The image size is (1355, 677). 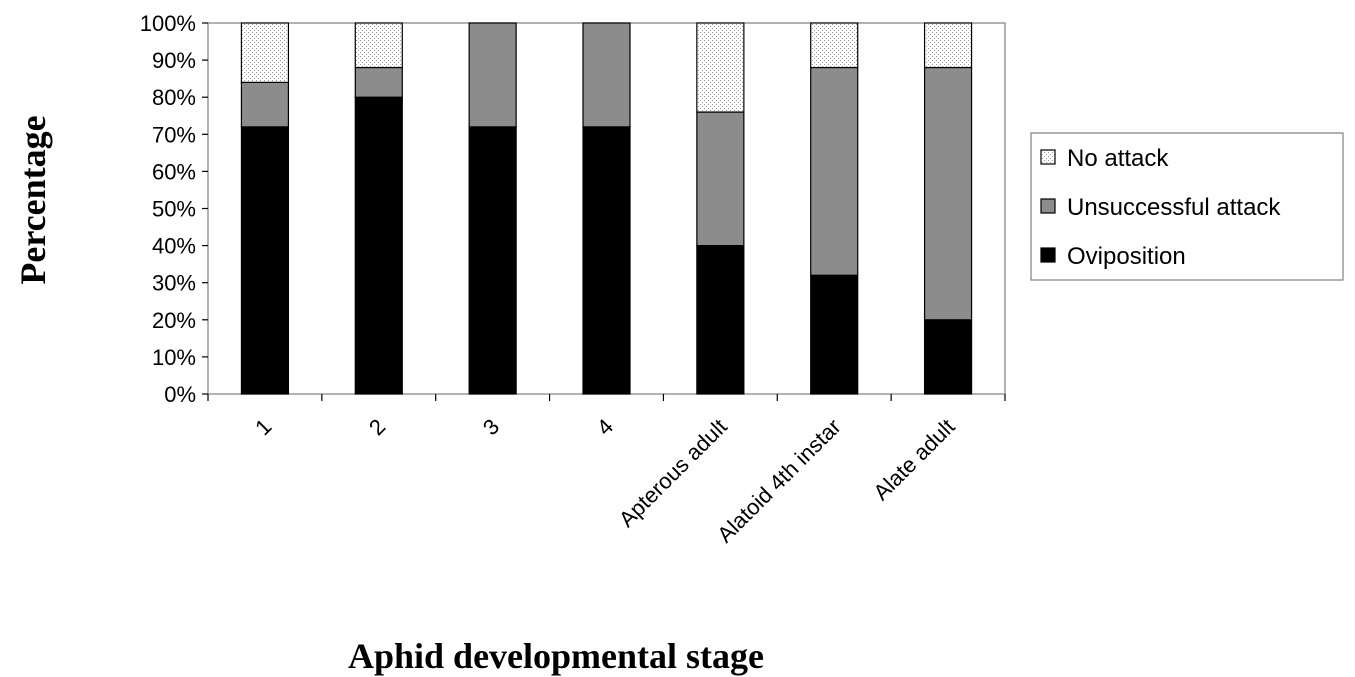 I want to click on y-tick-label: 50%, so click(x=174, y=209).